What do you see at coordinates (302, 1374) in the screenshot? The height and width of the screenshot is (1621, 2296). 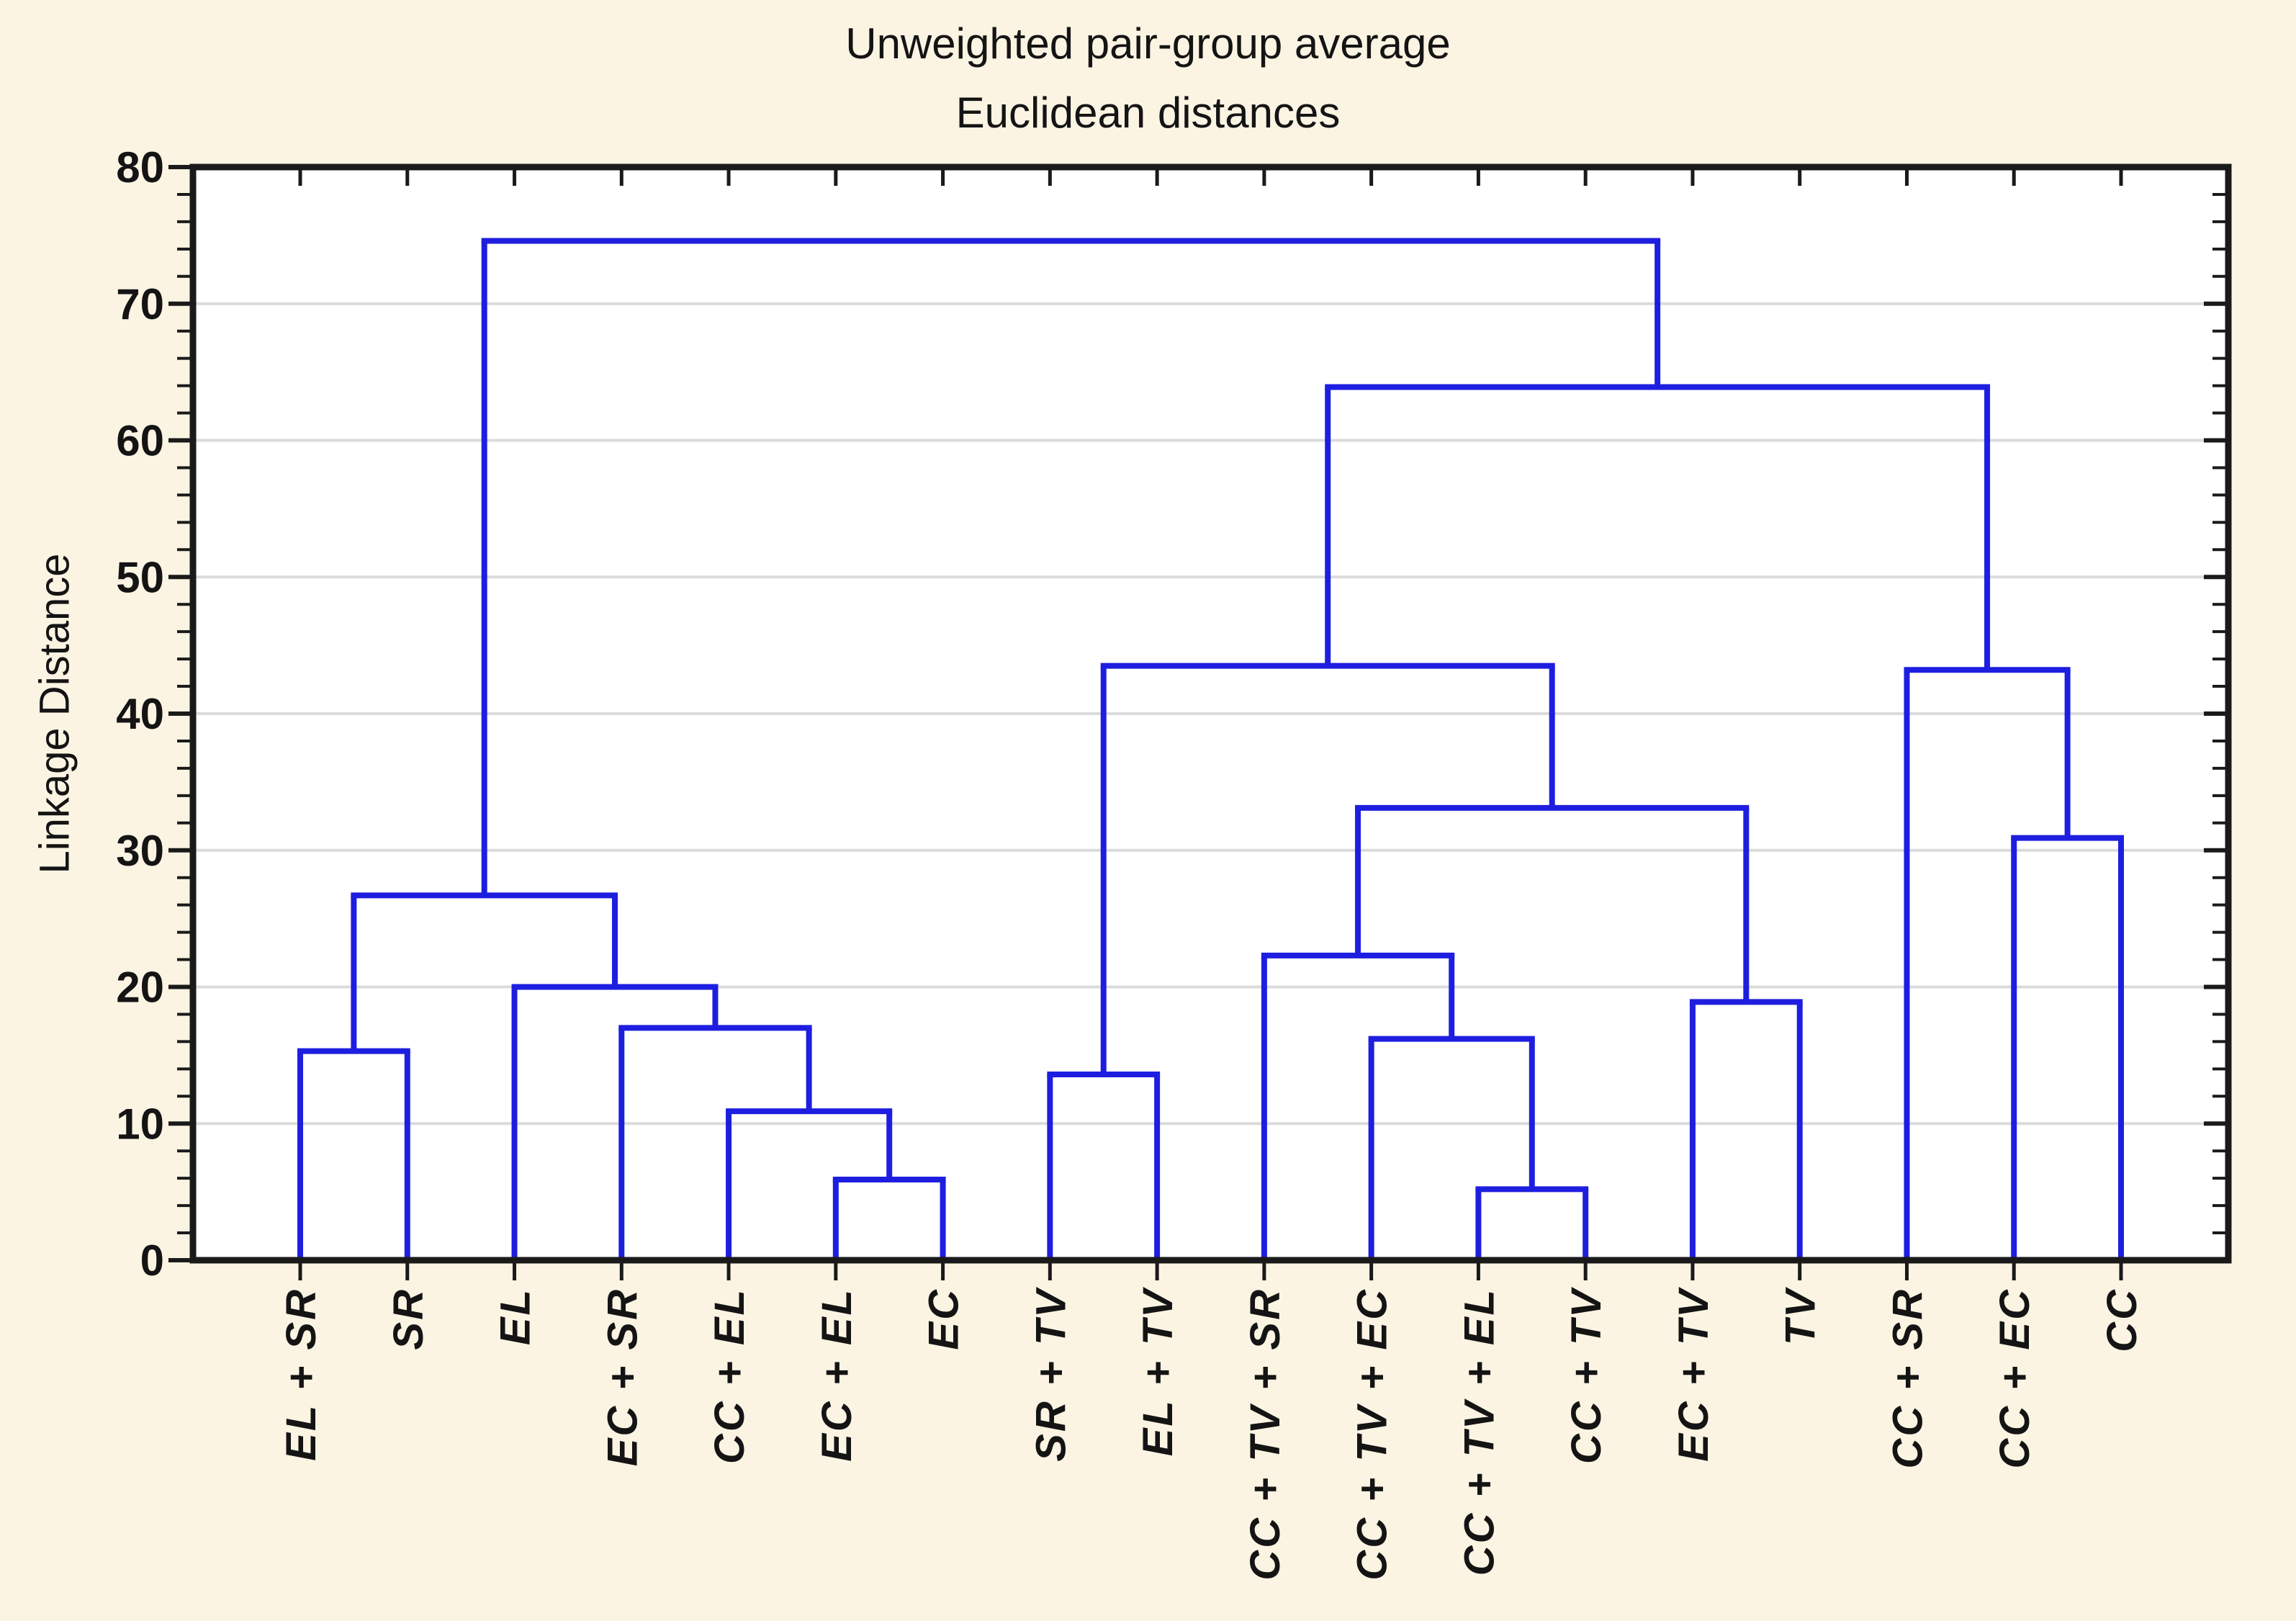 I see `leaf-label: EL + SR` at bounding box center [302, 1374].